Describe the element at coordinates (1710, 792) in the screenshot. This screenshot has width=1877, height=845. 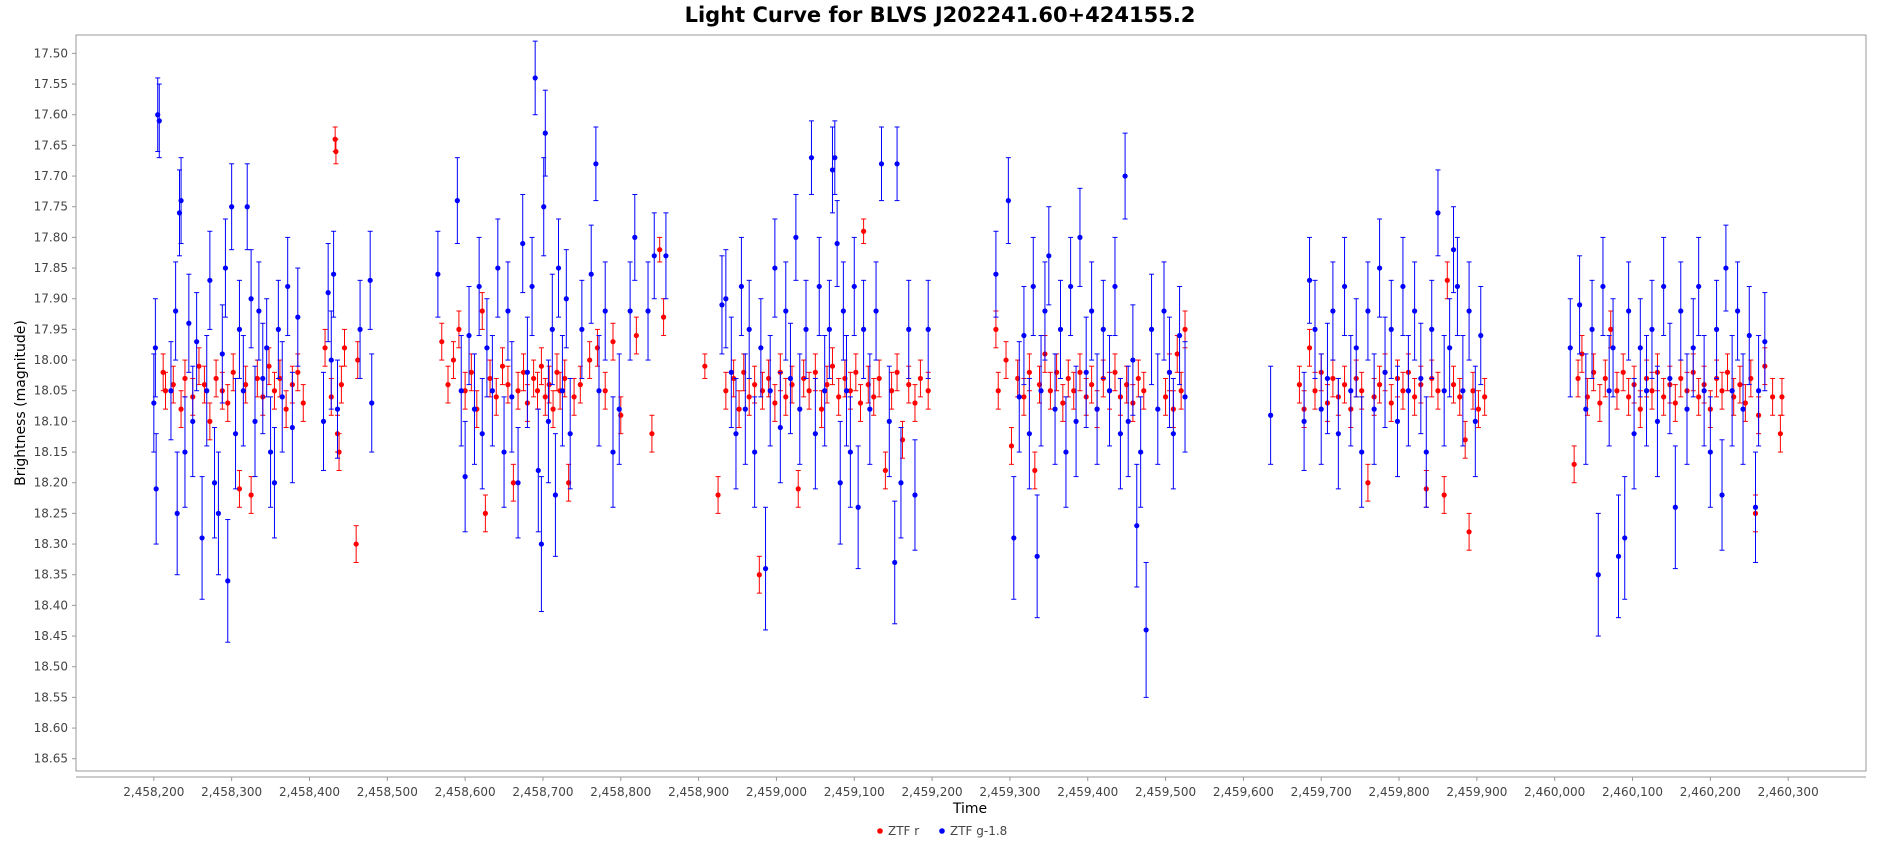
I see `x-tick-label: 2,460,200` at that location.